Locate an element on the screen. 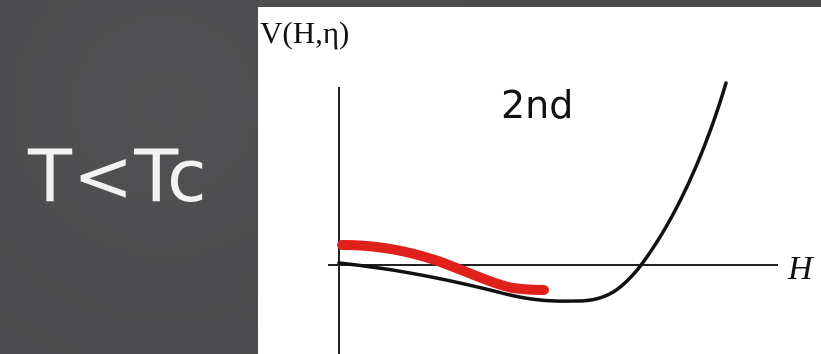 The height and width of the screenshot is (354, 821). highlight-curve is located at coordinates (443, 267).